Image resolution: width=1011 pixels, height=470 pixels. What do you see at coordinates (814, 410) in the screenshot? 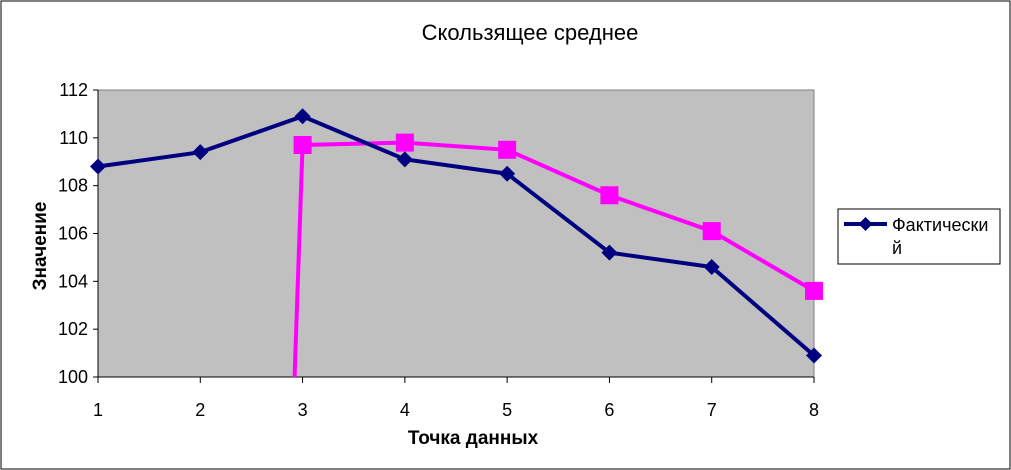
I see `x-tick-label: 8` at bounding box center [814, 410].